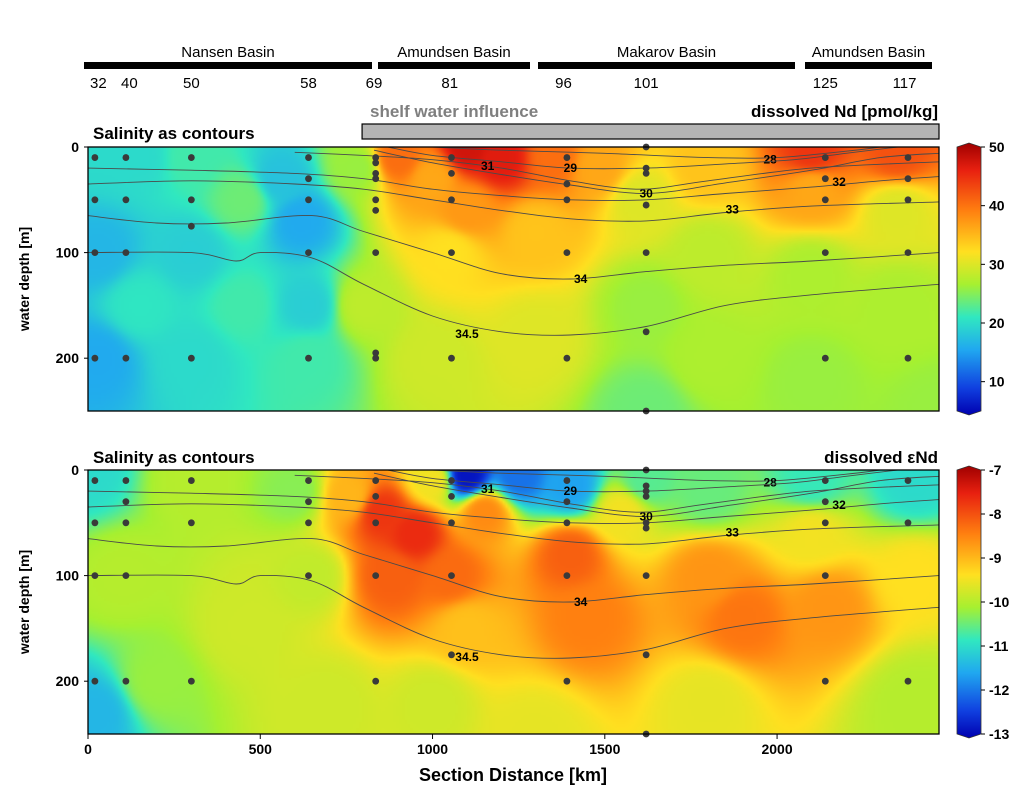  Describe the element at coordinates (997, 323) in the screenshot. I see `colorbar-tick-label: 20` at that location.